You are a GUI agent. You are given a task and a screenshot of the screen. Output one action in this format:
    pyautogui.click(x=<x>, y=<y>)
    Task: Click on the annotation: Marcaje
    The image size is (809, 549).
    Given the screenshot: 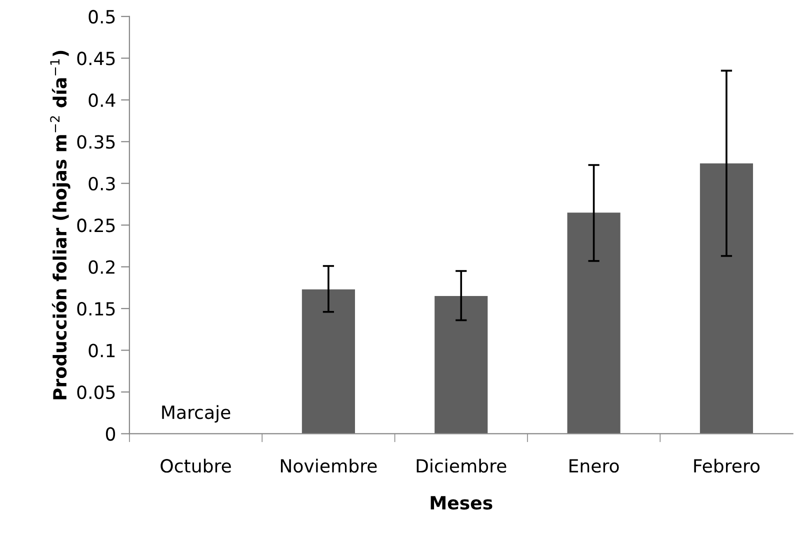 What is the action you would take?
    pyautogui.click(x=196, y=414)
    